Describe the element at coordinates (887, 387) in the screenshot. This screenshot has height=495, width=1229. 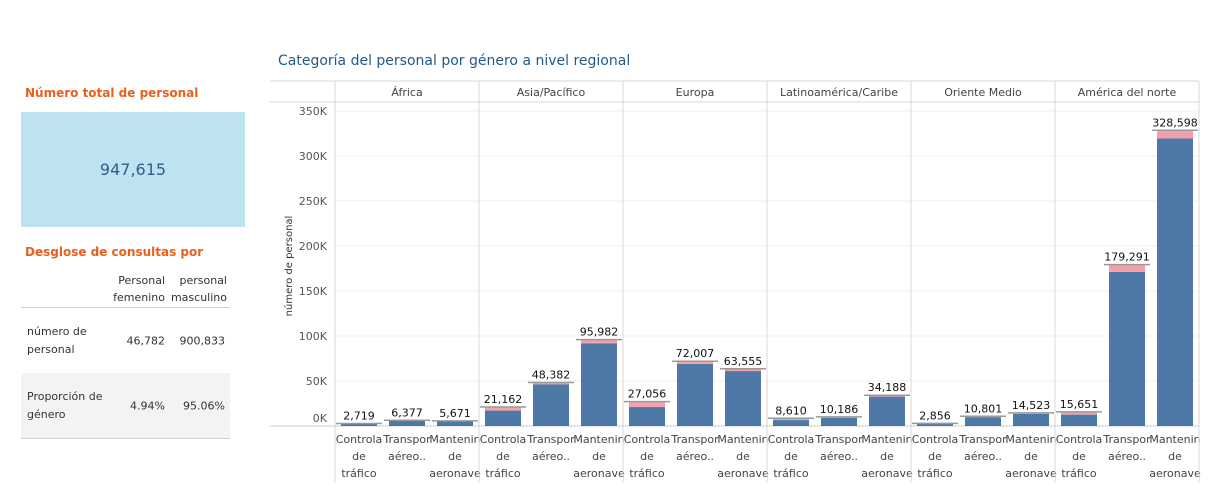
I see `data-label: 34,188` at that location.